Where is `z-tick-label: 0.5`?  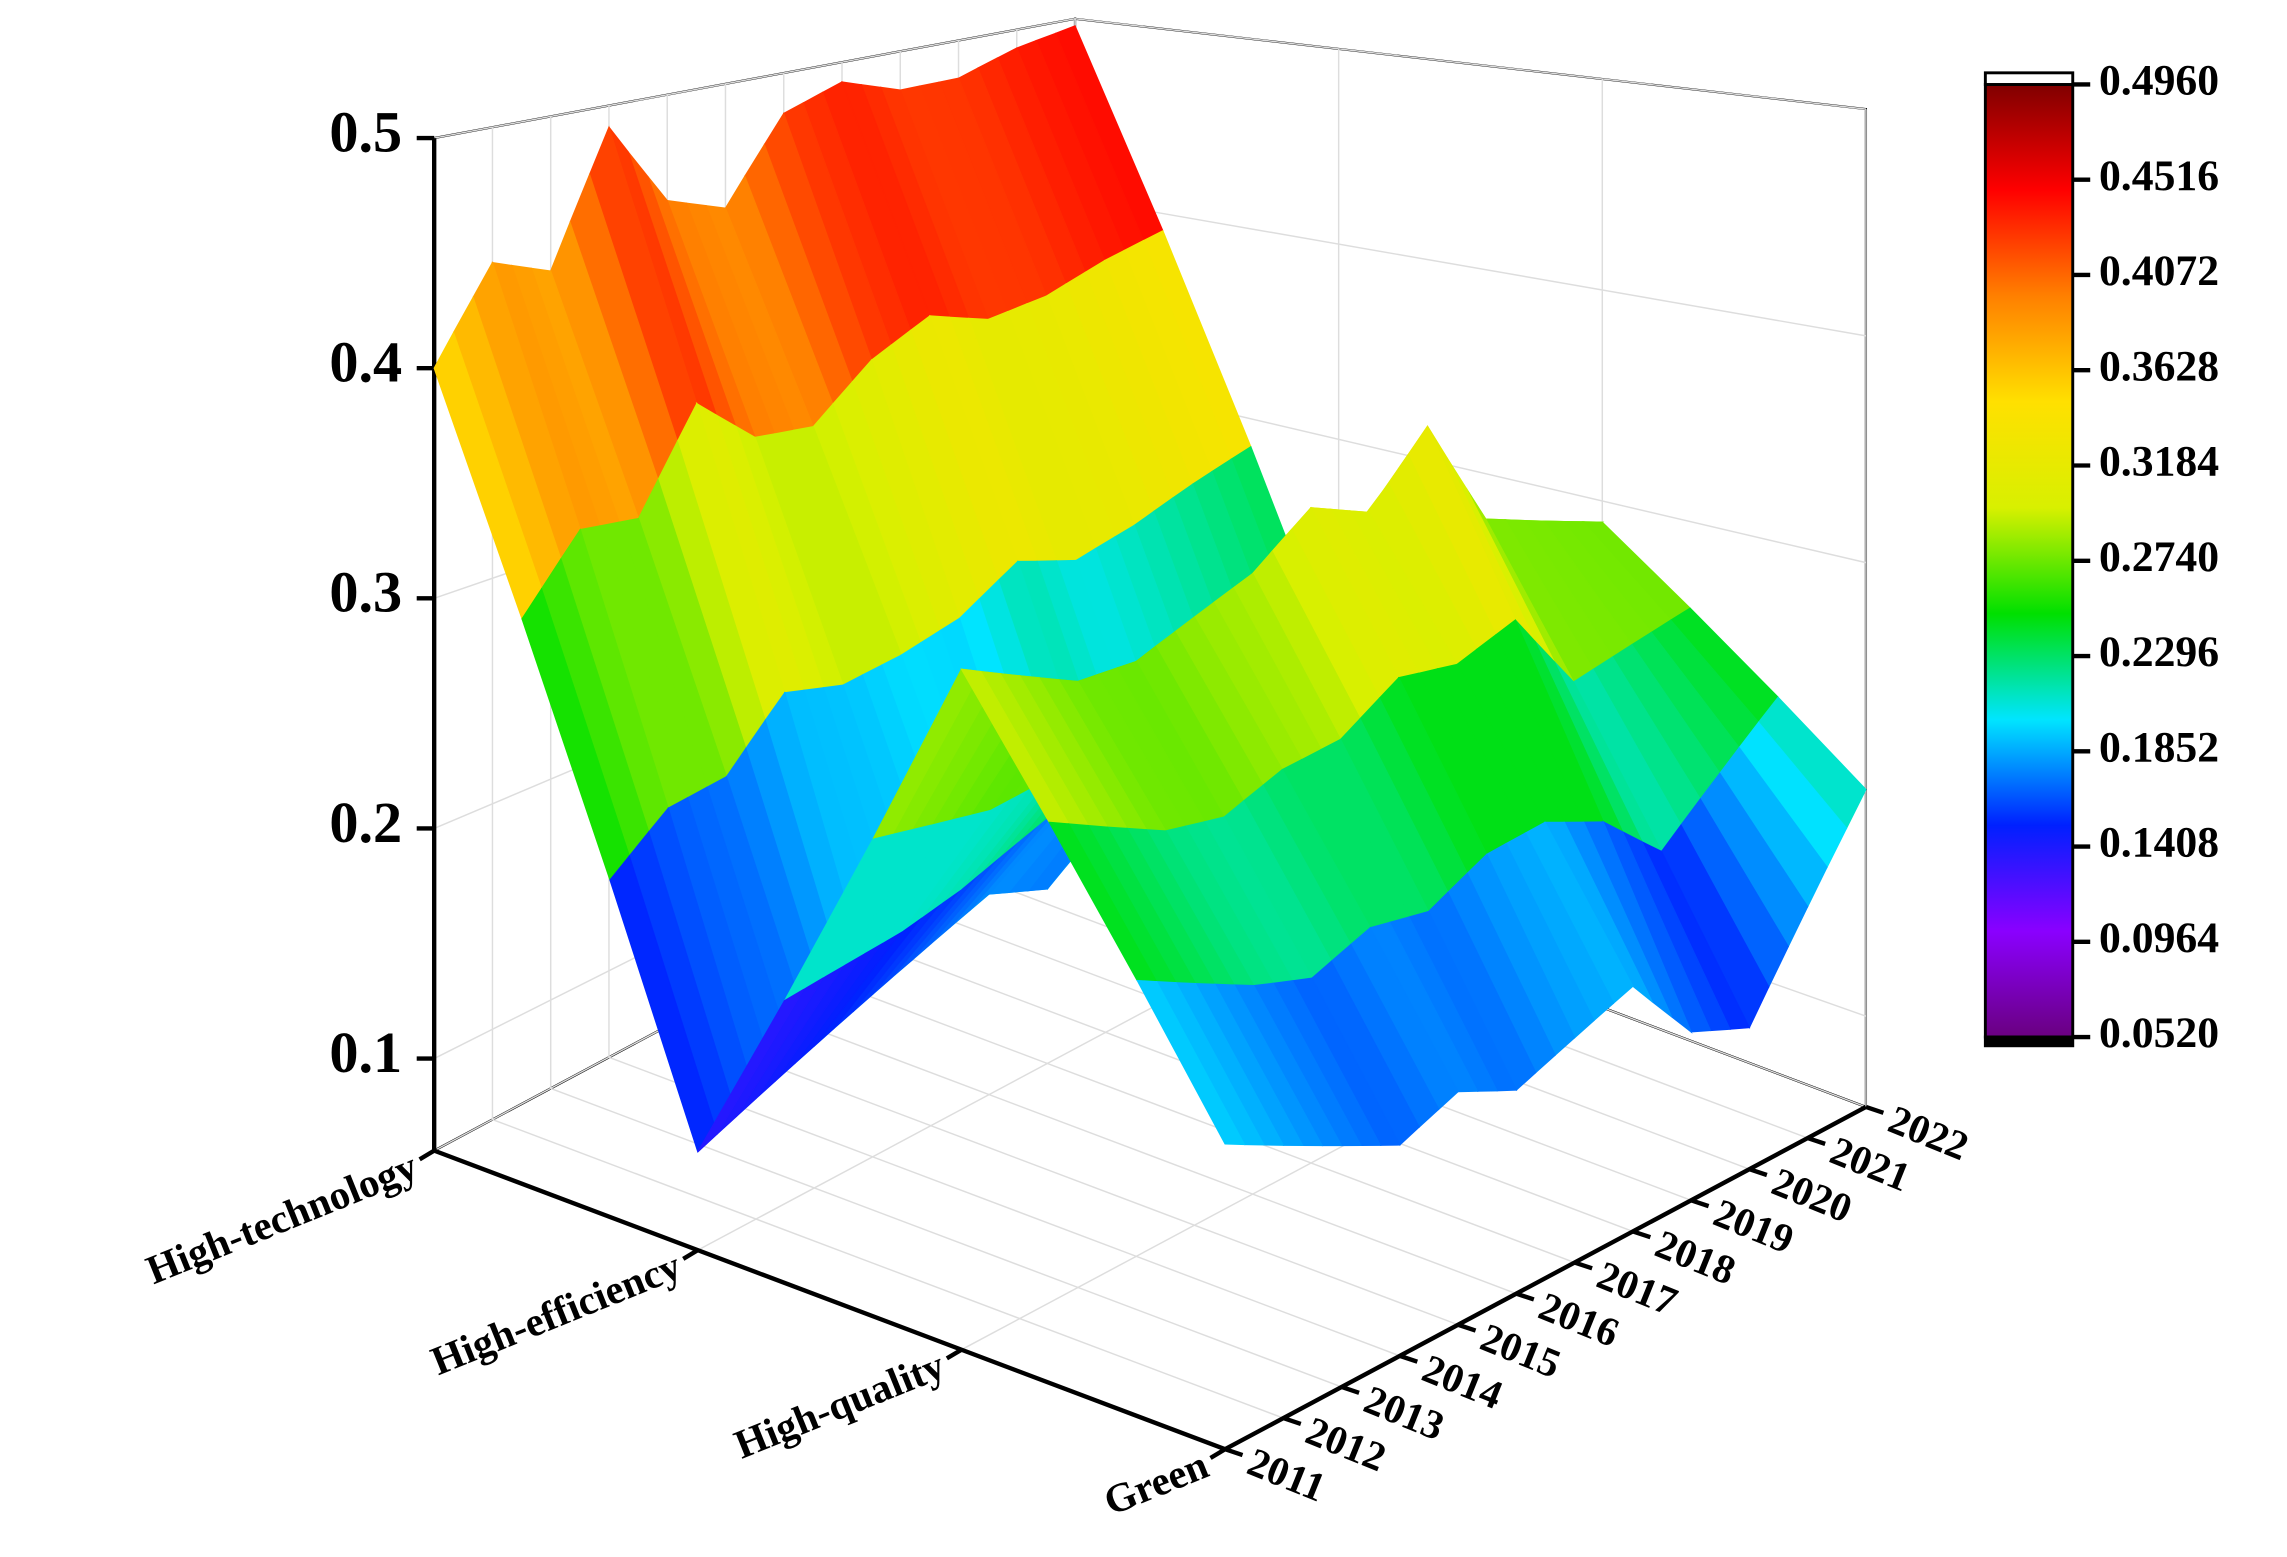
z-tick-label: 0.5 is located at coordinates (365, 131).